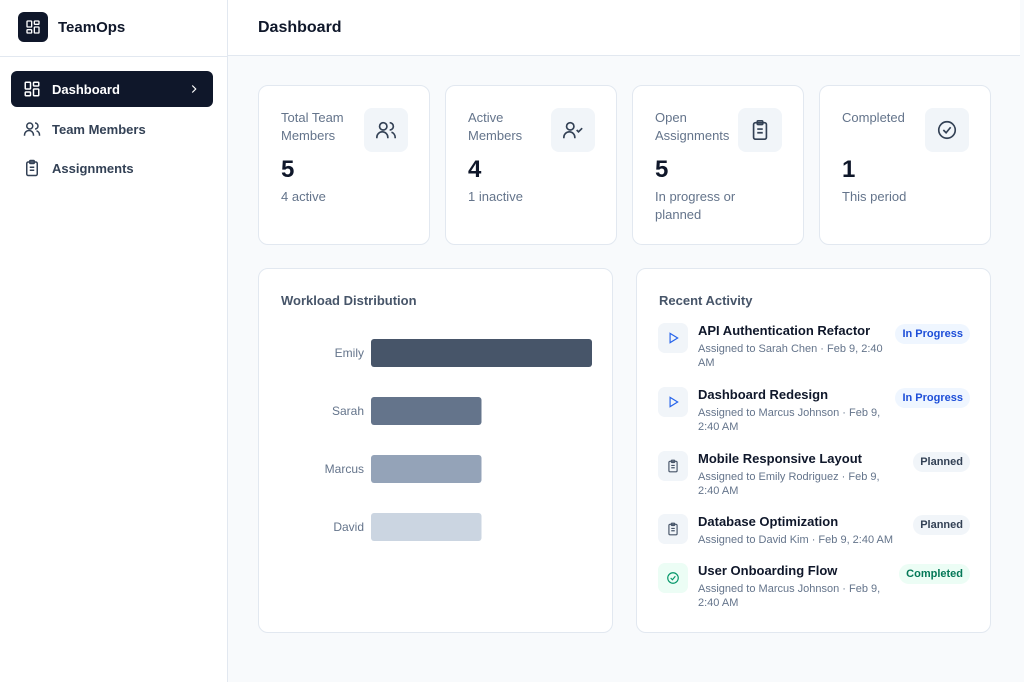 Image resolution: width=1024 pixels, height=682 pixels. Describe the element at coordinates (905, 165) in the screenshot. I see `stat-card: Completed 1 This period` at that location.